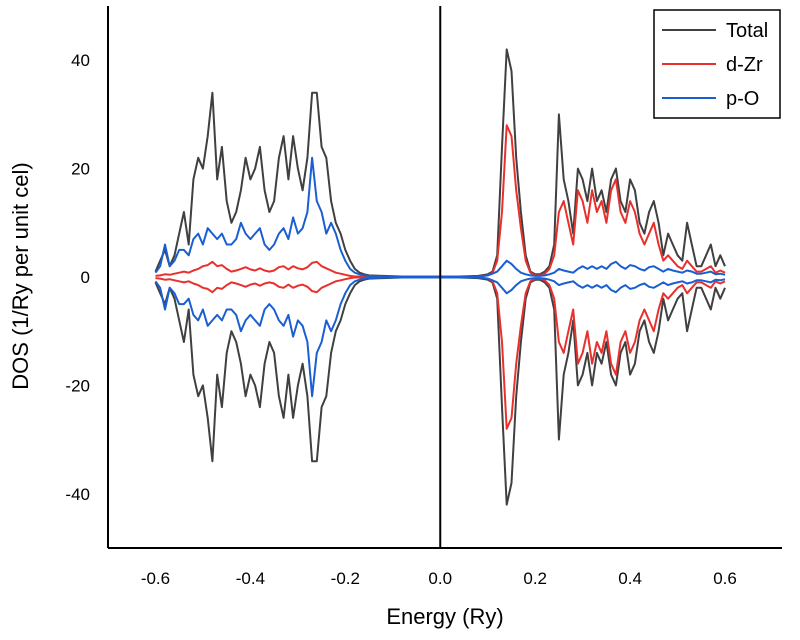 The height and width of the screenshot is (640, 800). I want to click on x-tick-label: 0.2, so click(535, 578).